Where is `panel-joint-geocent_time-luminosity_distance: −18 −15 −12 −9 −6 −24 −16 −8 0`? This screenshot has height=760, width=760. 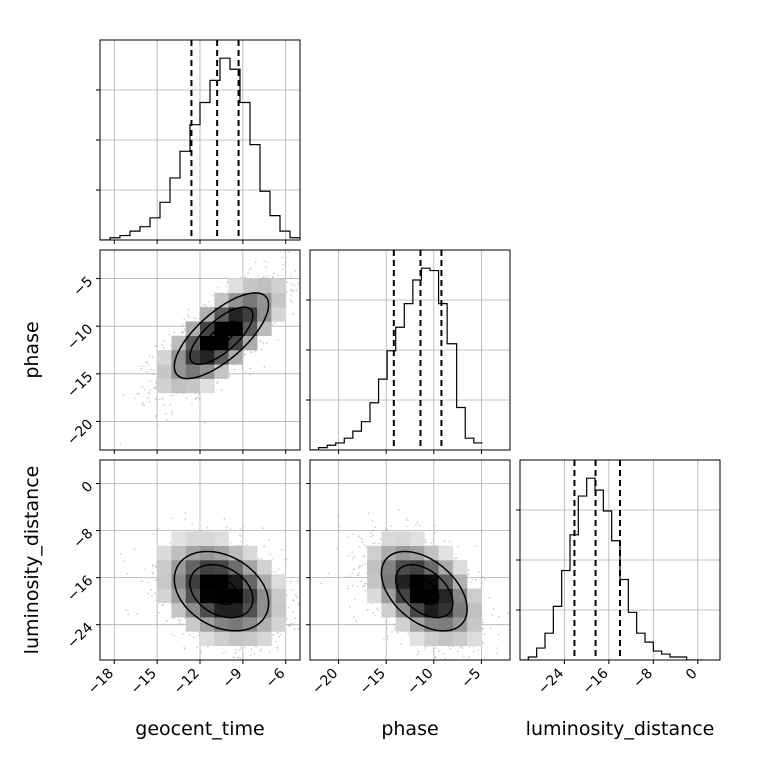 panel-joint-geocent_time-luminosity_distance: −18 −15 −12 −9 −6 −24 −16 −8 0 is located at coordinates (188, 578).